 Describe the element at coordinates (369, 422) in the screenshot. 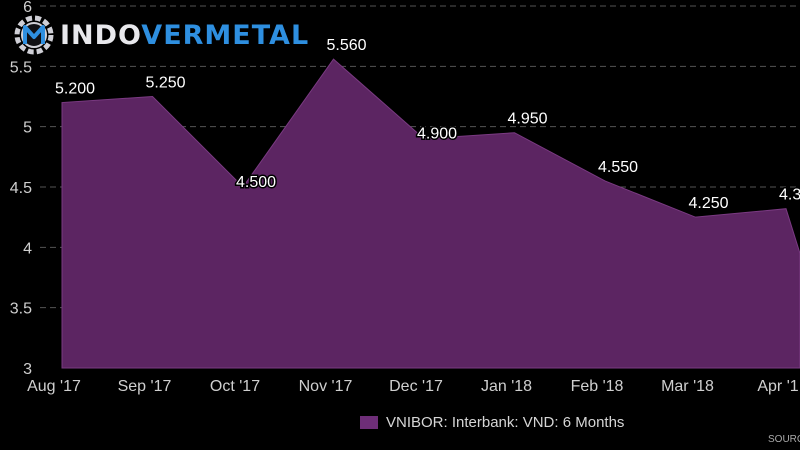

I see `legend-swatch` at that location.